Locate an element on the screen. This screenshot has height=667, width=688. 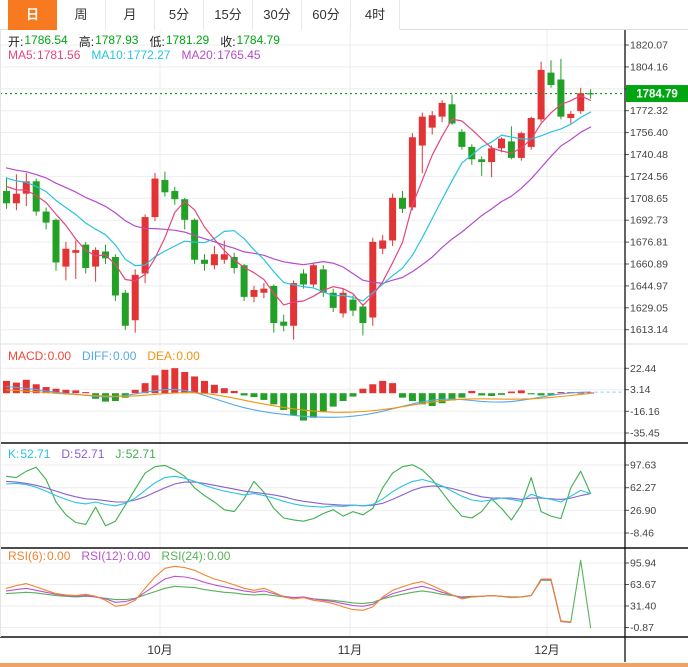
axis-tick-label: 1820.07 is located at coordinates (649, 46).